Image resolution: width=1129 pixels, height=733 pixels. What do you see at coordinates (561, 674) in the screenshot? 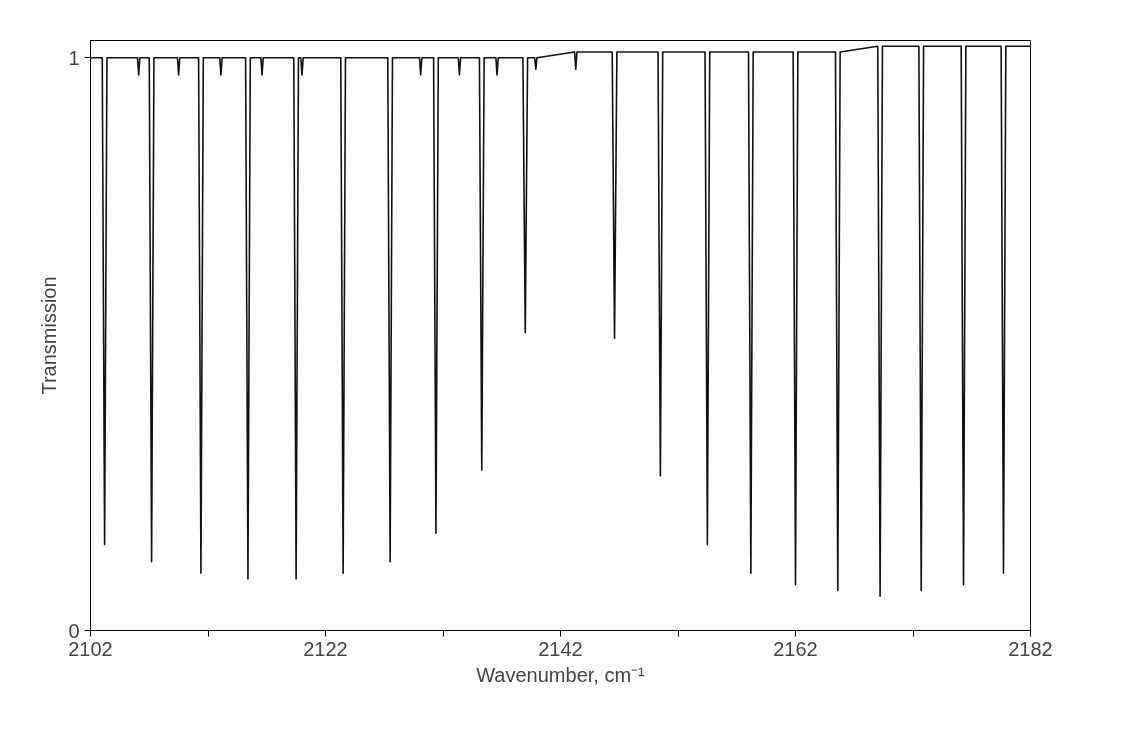
I see `x-axis-title: Wavenumber, cm⁻¹` at bounding box center [561, 674].